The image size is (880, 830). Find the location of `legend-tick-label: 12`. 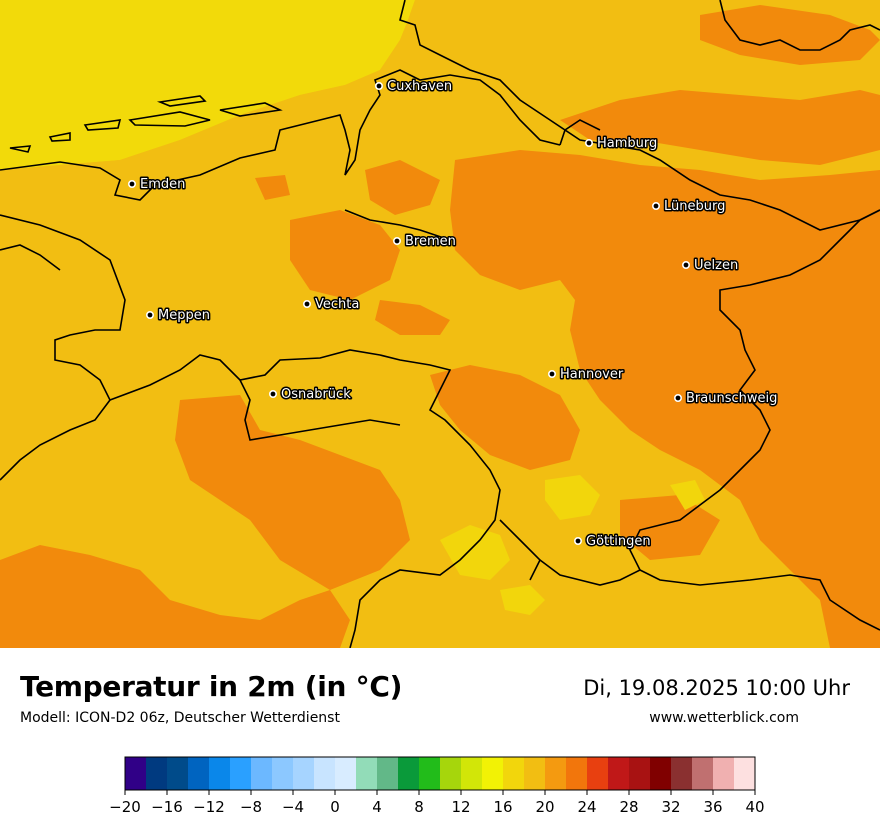

legend-tick-label: 12 is located at coordinates (460, 807).